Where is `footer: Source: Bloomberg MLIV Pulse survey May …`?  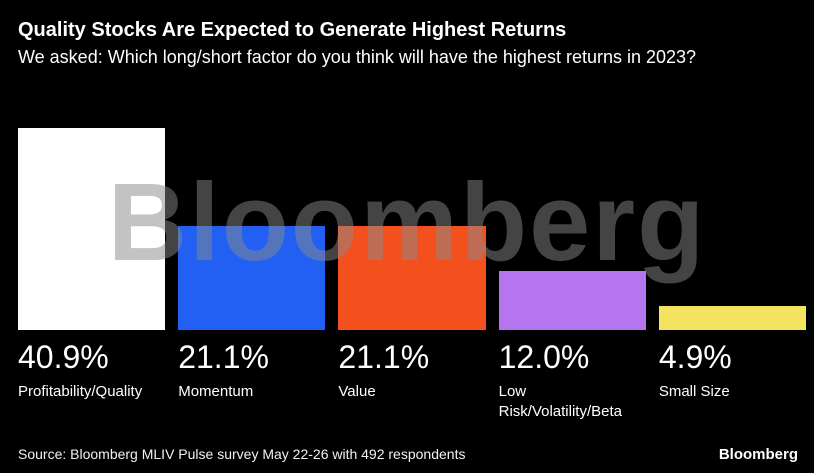 footer: Source: Bloomberg MLIV Pulse survey May … is located at coordinates (408, 454).